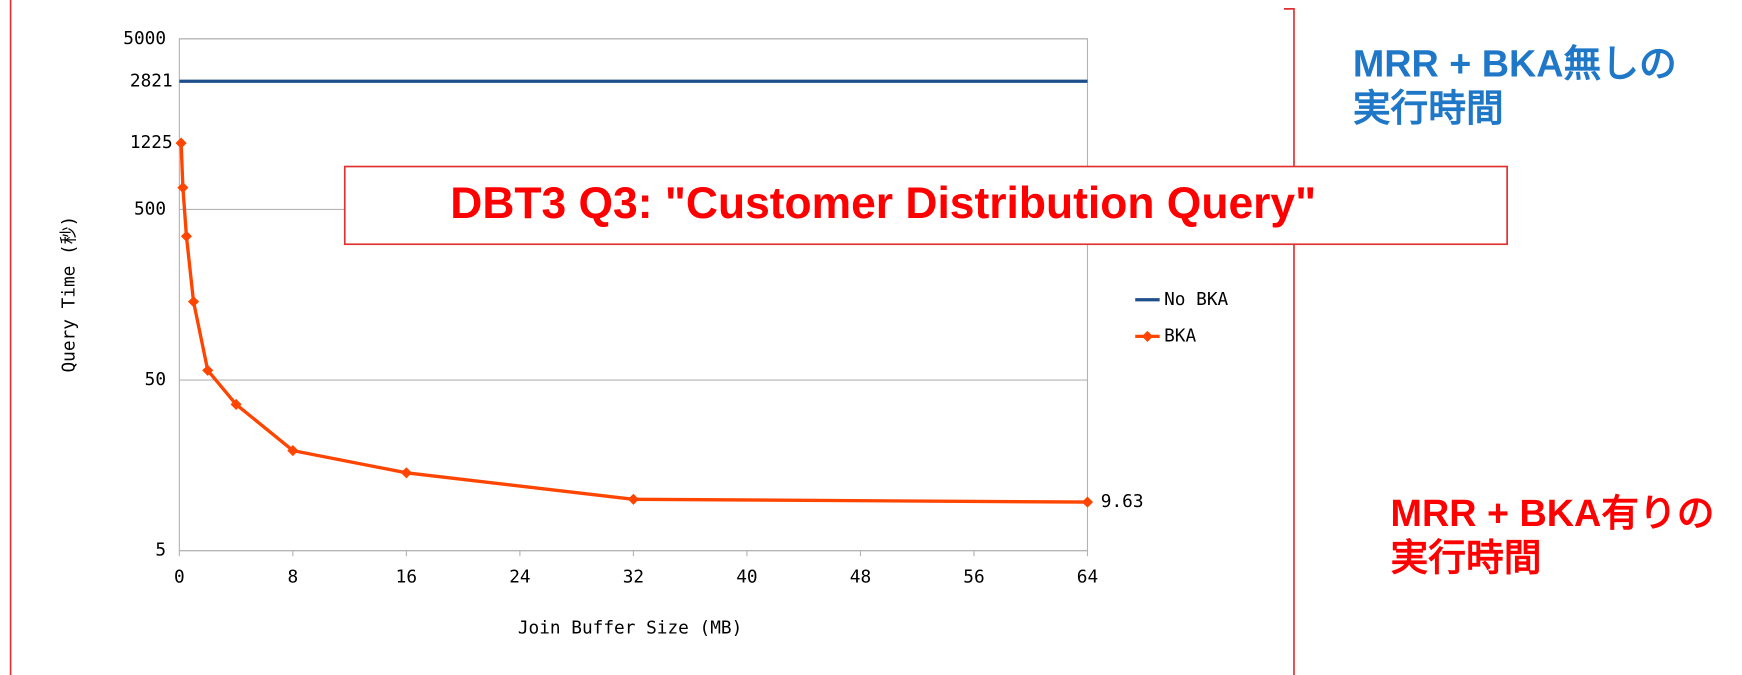  Describe the element at coordinates (973, 577) in the screenshot. I see `x-tick-label: 56` at that location.